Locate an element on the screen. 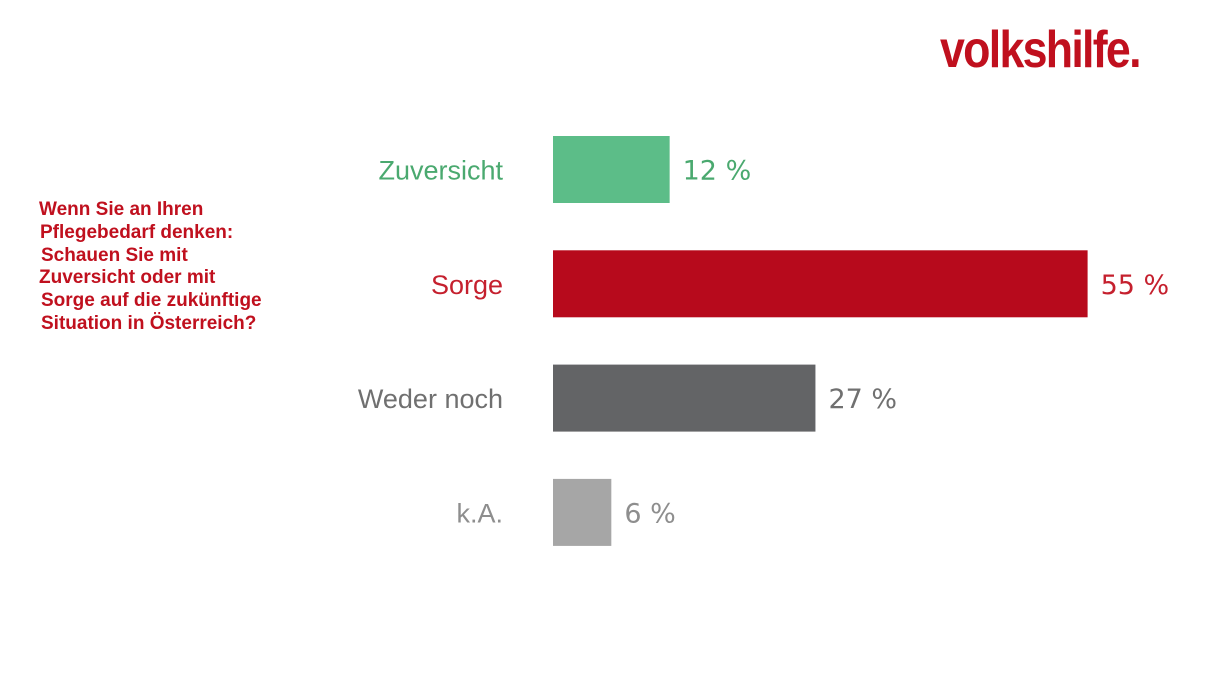  question-line: Zuversicht oder mit is located at coordinates (127, 278).